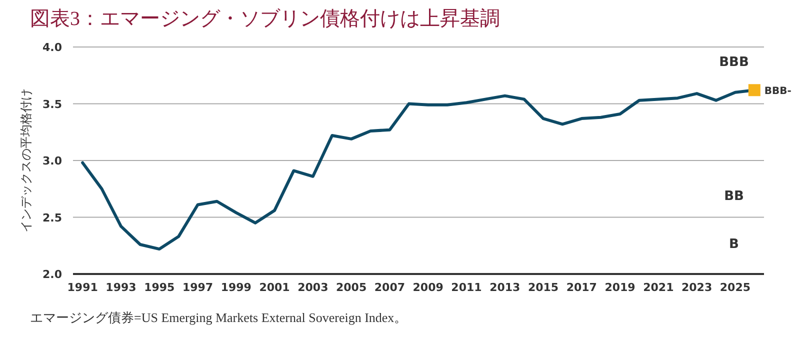  Describe the element at coordinates (620, 287) in the screenshot. I see `x-tick-label: 2019` at that location.